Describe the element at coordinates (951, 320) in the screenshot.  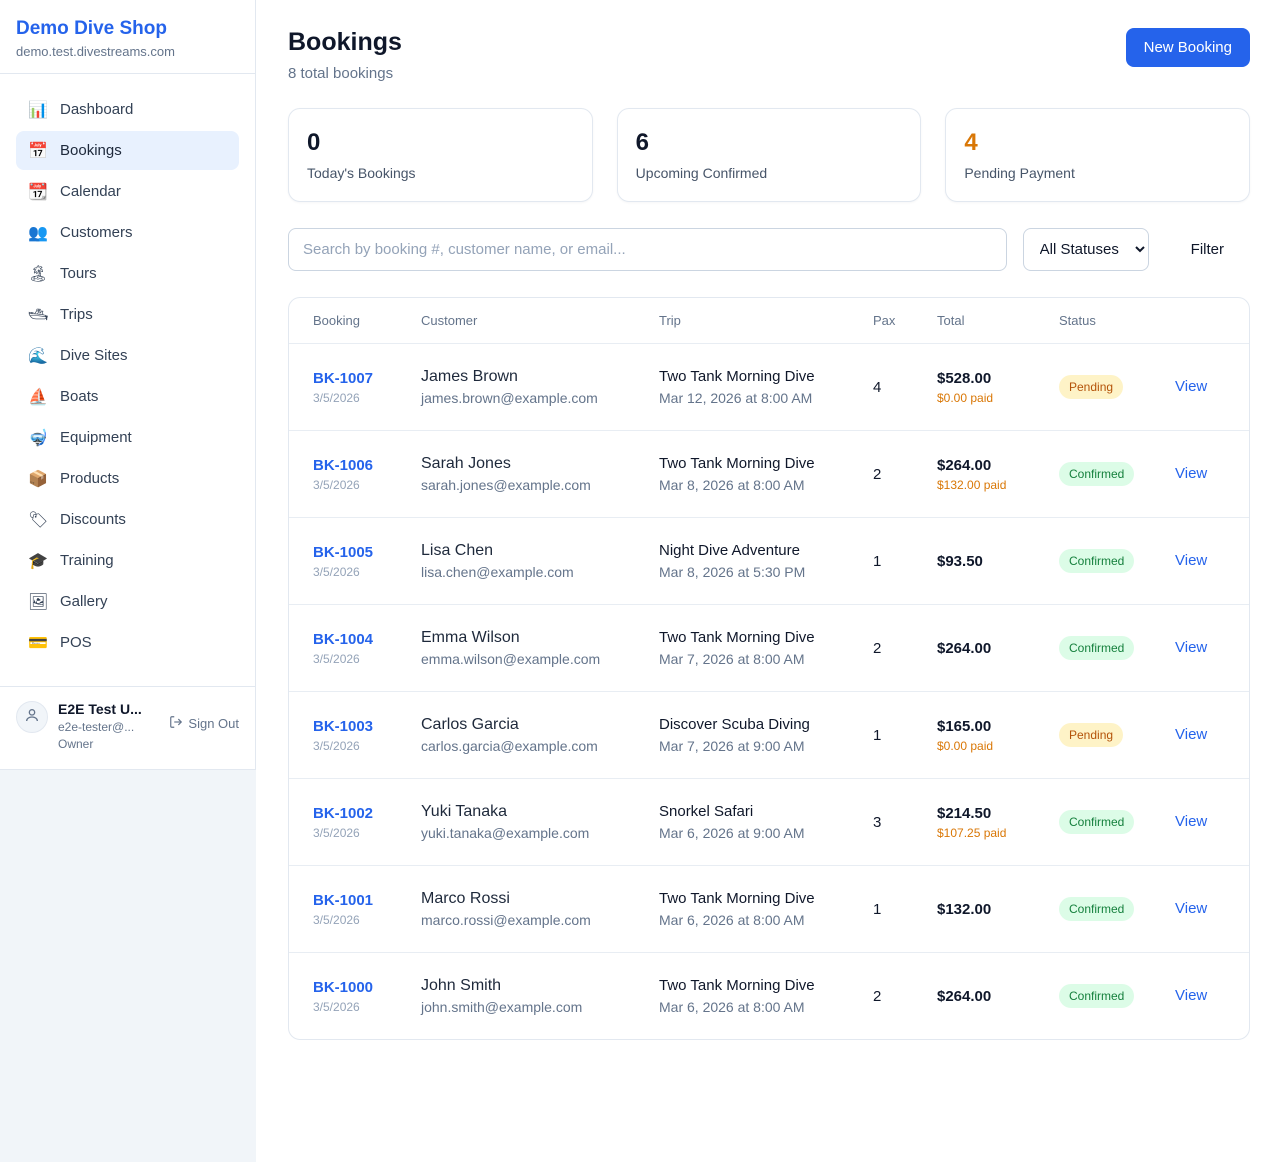
I see `col-header-total: Total` at that location.